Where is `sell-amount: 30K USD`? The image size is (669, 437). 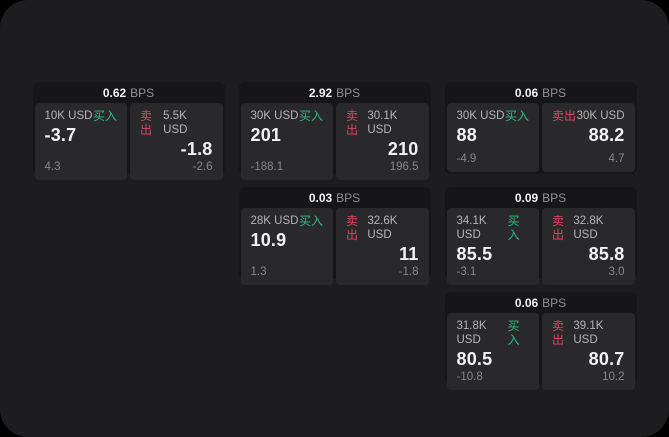
sell-amount: 30K USD is located at coordinates (600, 116).